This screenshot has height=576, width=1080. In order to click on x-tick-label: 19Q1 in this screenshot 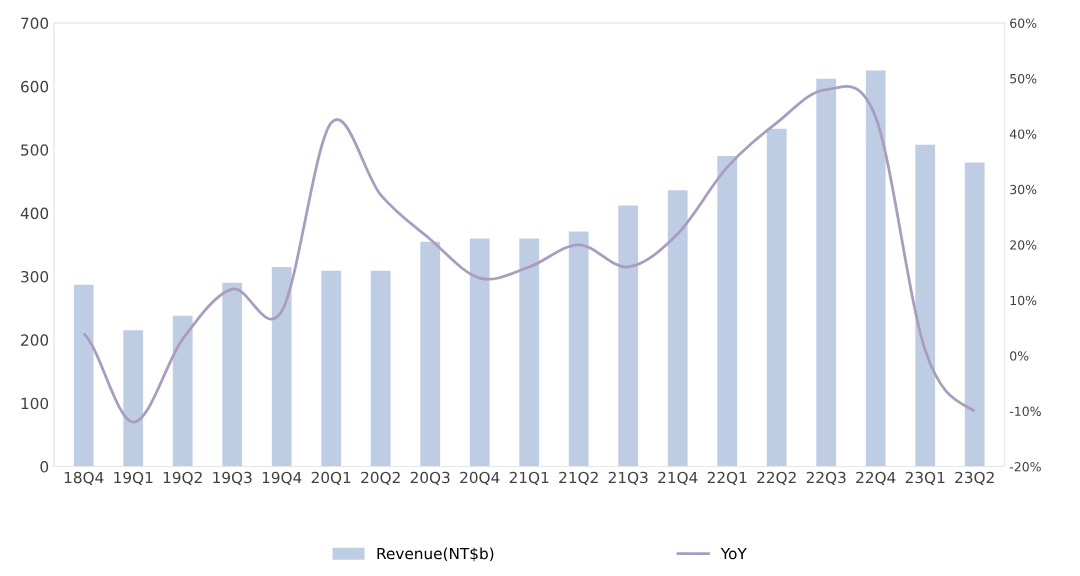, I will do `click(133, 478)`.